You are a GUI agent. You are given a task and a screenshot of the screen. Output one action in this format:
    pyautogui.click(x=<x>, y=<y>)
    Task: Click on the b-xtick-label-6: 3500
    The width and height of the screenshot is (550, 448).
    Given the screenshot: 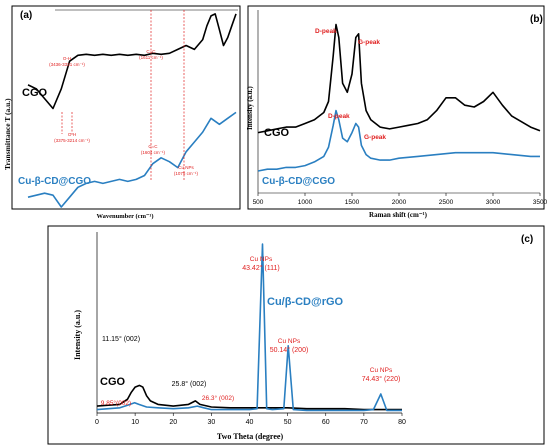 What is the action you would take?
    pyautogui.click(x=540, y=202)
    